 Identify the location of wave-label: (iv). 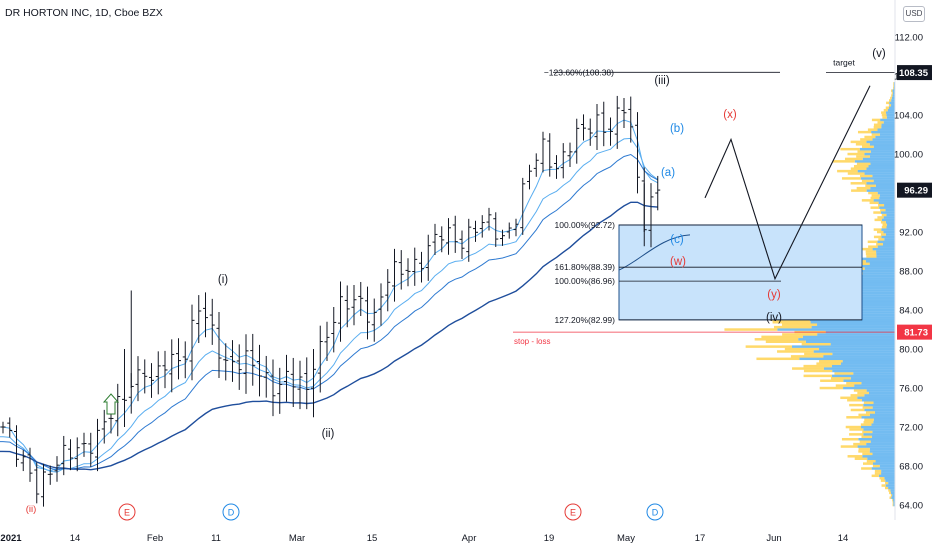
(774, 318).